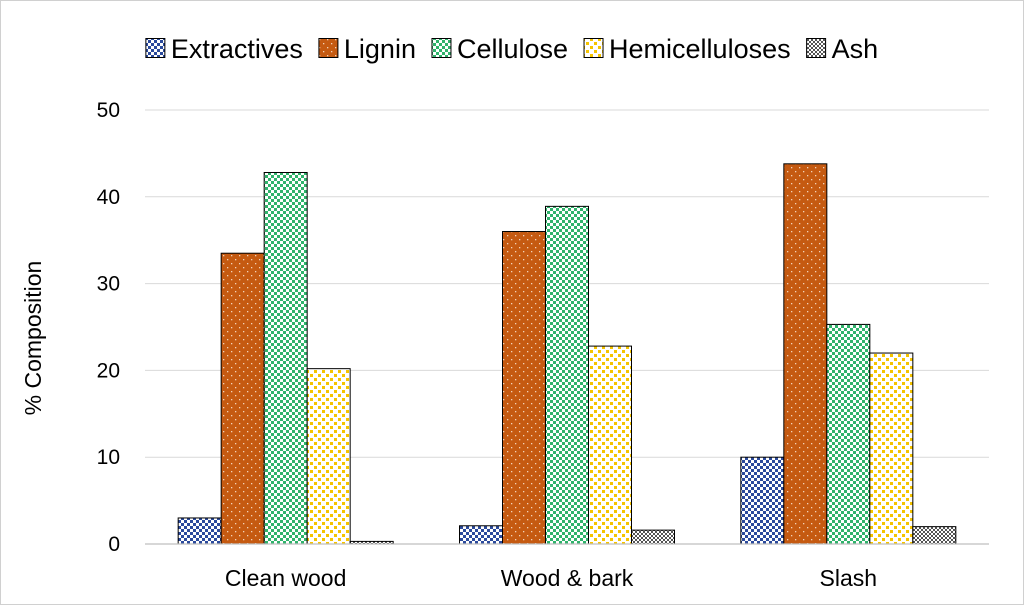  What do you see at coordinates (855, 49) in the screenshot?
I see `legend-label-ash: Ash` at bounding box center [855, 49].